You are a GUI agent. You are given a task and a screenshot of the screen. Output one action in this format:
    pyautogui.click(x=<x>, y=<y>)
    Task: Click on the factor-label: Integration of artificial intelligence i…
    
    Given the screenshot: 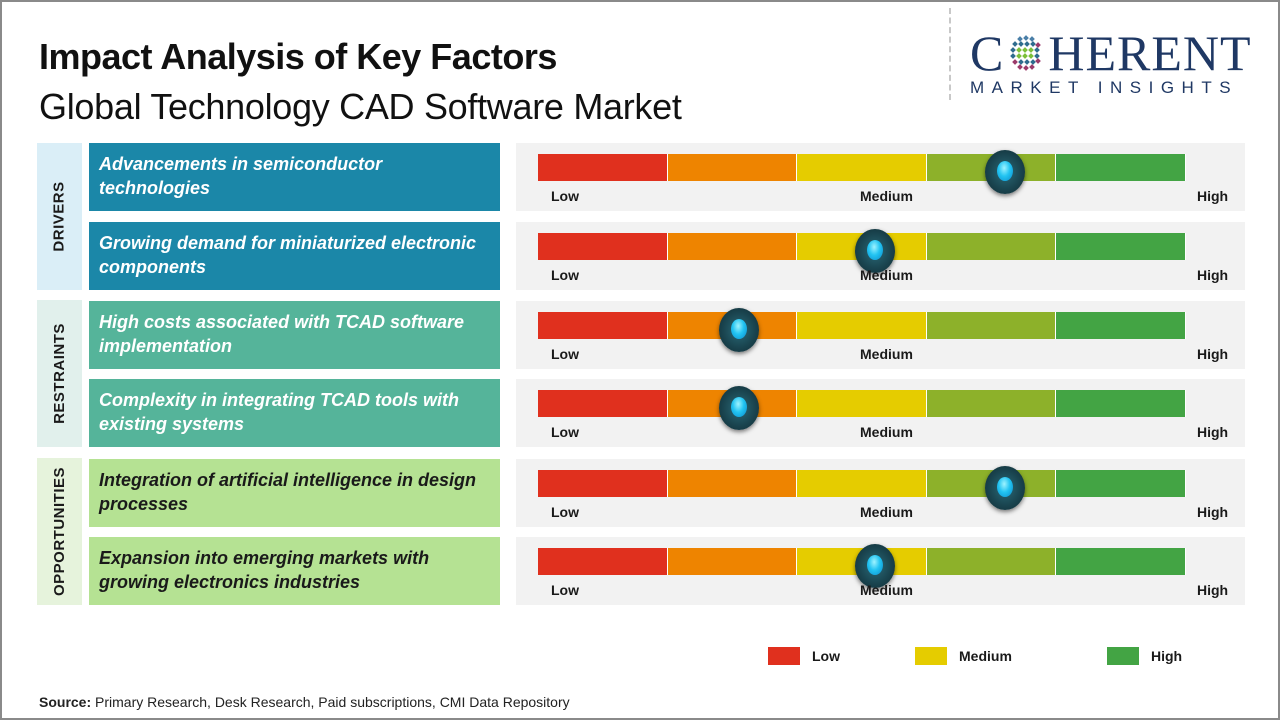 What is the action you would take?
    pyautogui.click(x=294, y=493)
    